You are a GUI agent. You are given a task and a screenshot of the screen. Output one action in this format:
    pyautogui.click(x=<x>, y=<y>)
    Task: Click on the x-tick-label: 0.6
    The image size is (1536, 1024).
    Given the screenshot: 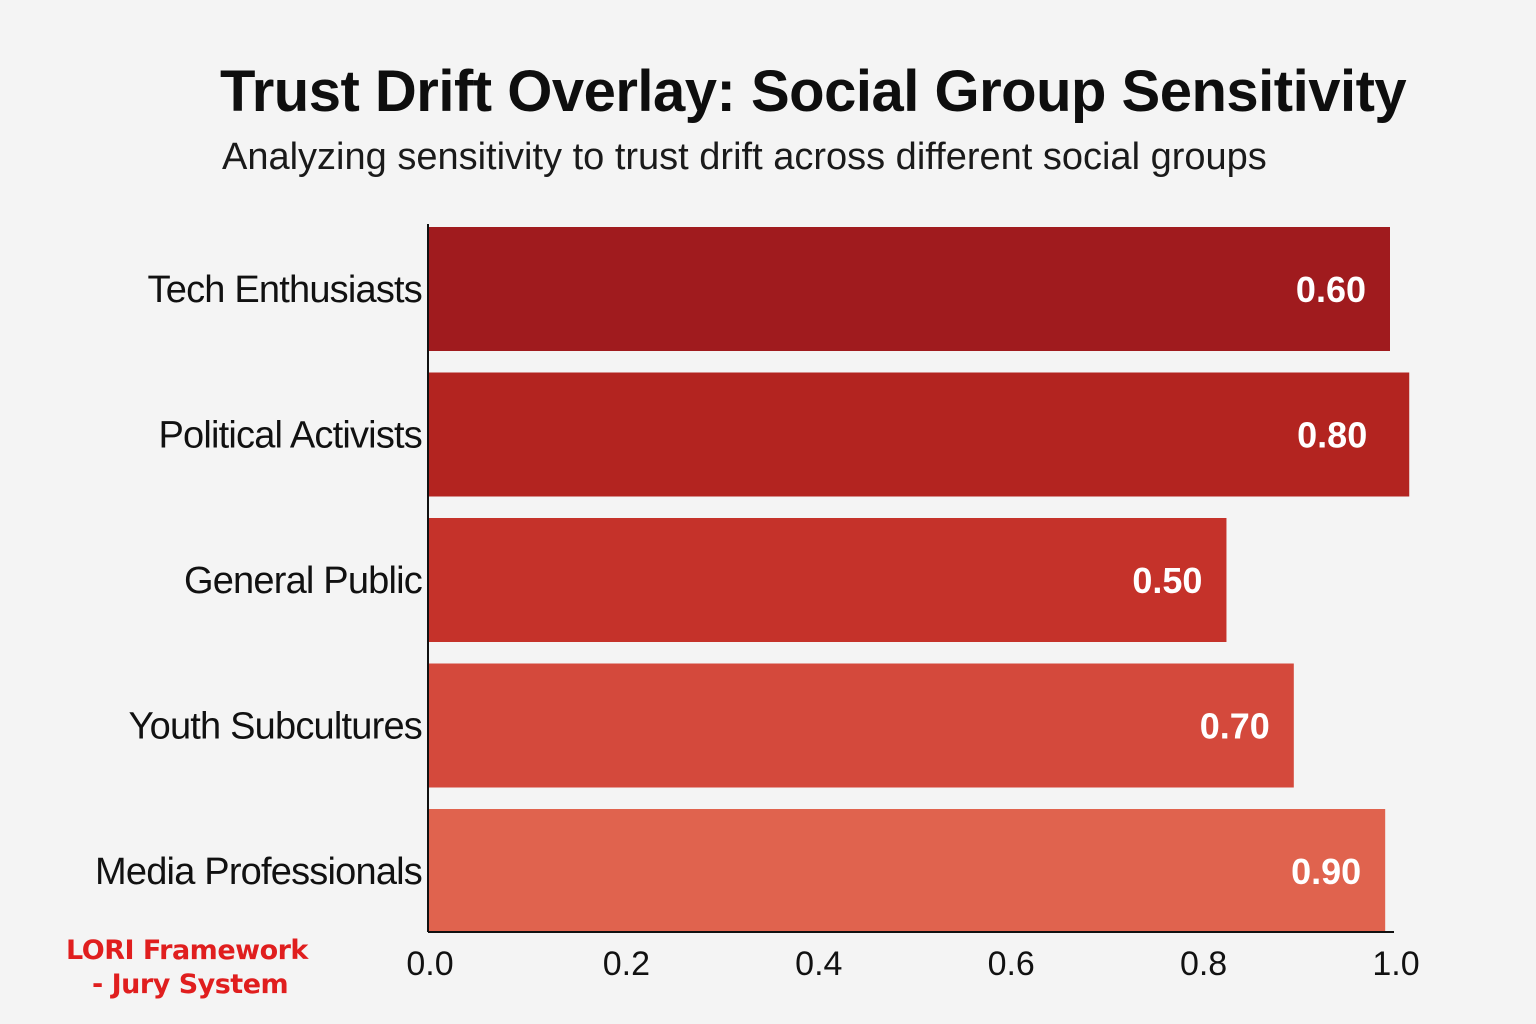 What is the action you would take?
    pyautogui.click(x=1011, y=964)
    